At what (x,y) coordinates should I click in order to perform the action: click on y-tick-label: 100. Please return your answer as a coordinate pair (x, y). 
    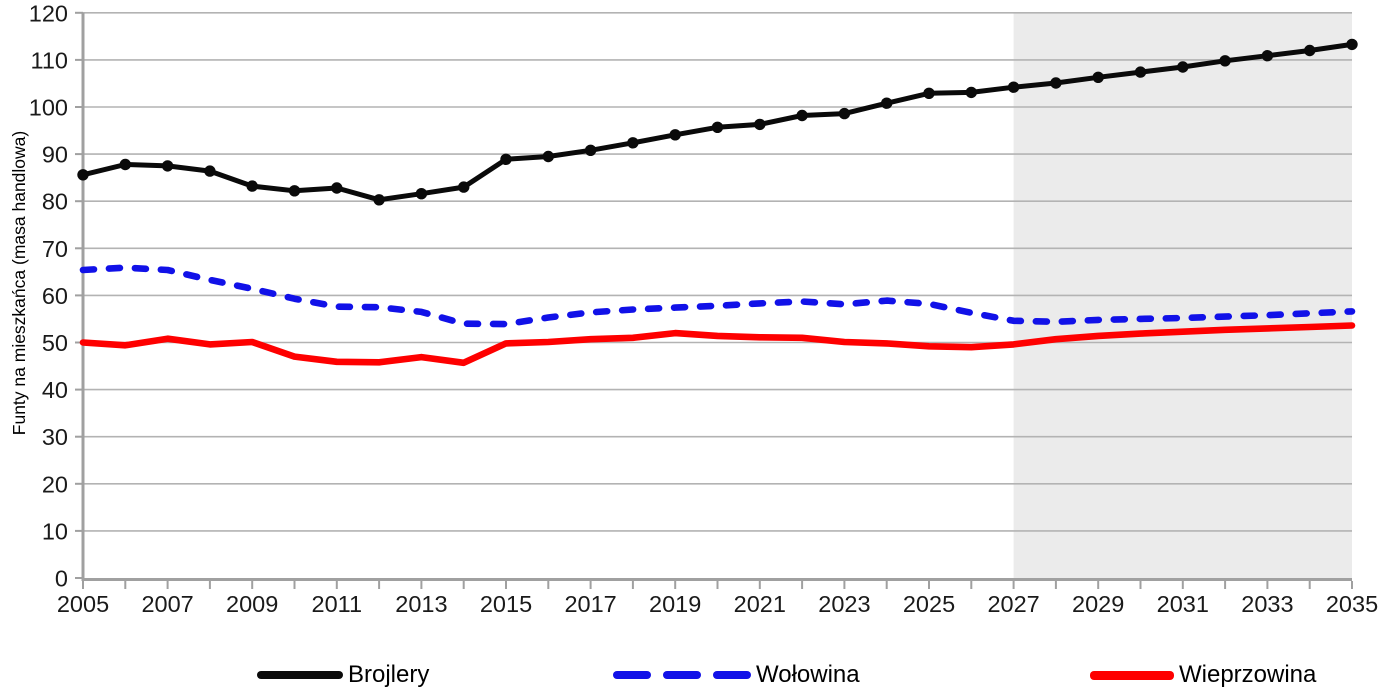
    Looking at the image, I should click on (48, 108).